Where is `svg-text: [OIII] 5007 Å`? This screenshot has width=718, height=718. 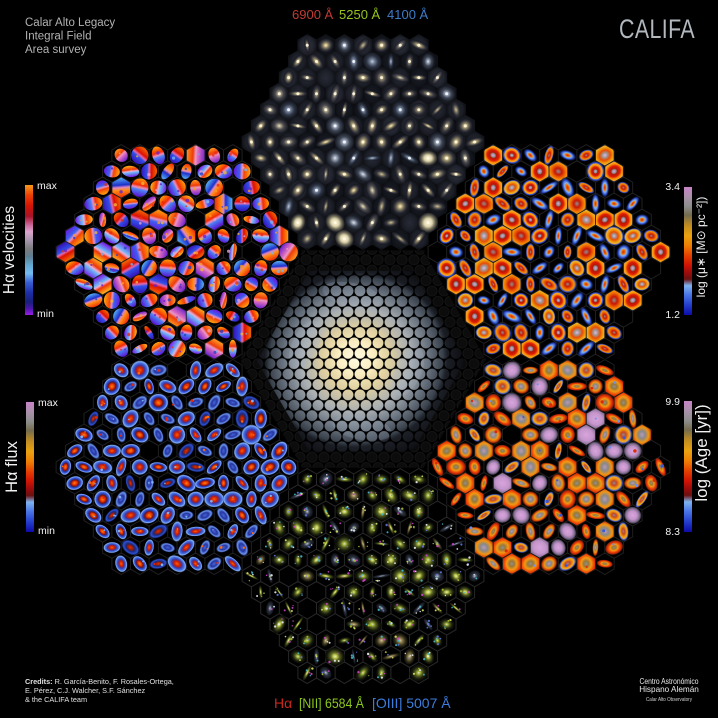
svg-text: [OIII] 5007 Å is located at coordinates (411, 703).